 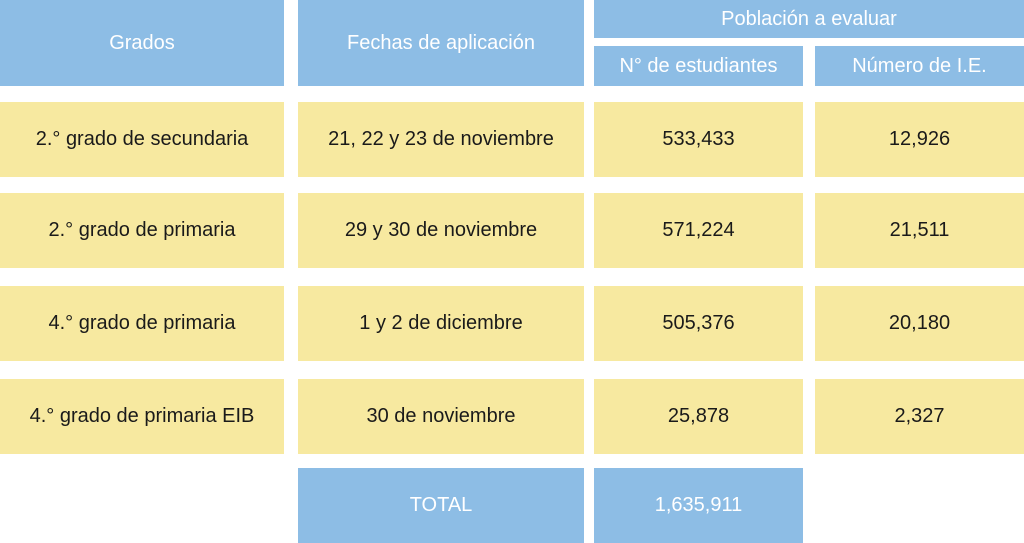 I want to click on table-row-4-estudiantes: 25,878, so click(x=698, y=416).